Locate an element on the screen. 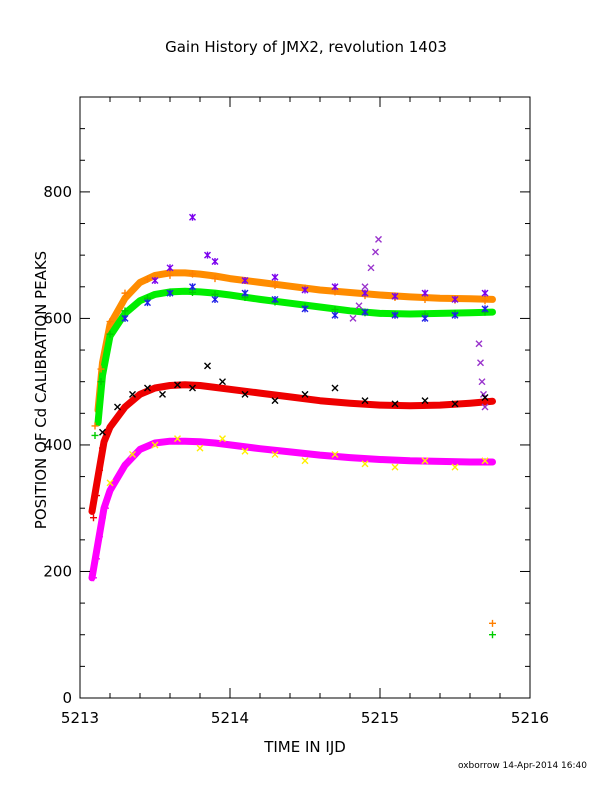 The height and width of the screenshot is (792, 612). x-tick-label: 5214 is located at coordinates (230, 718).